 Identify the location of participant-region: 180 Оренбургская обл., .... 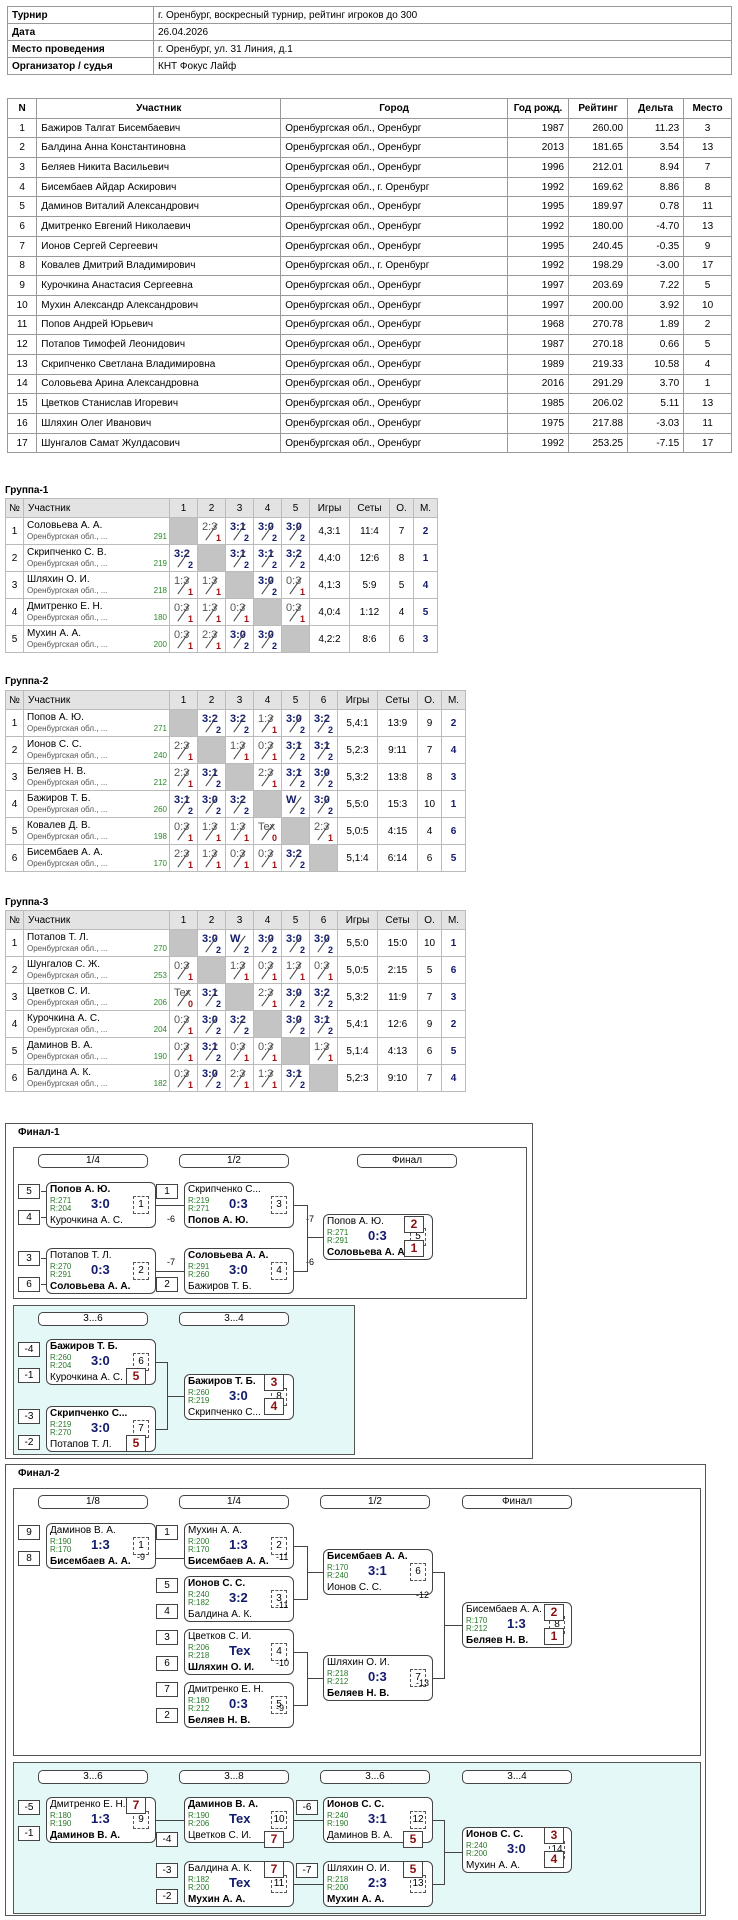
(98, 617).